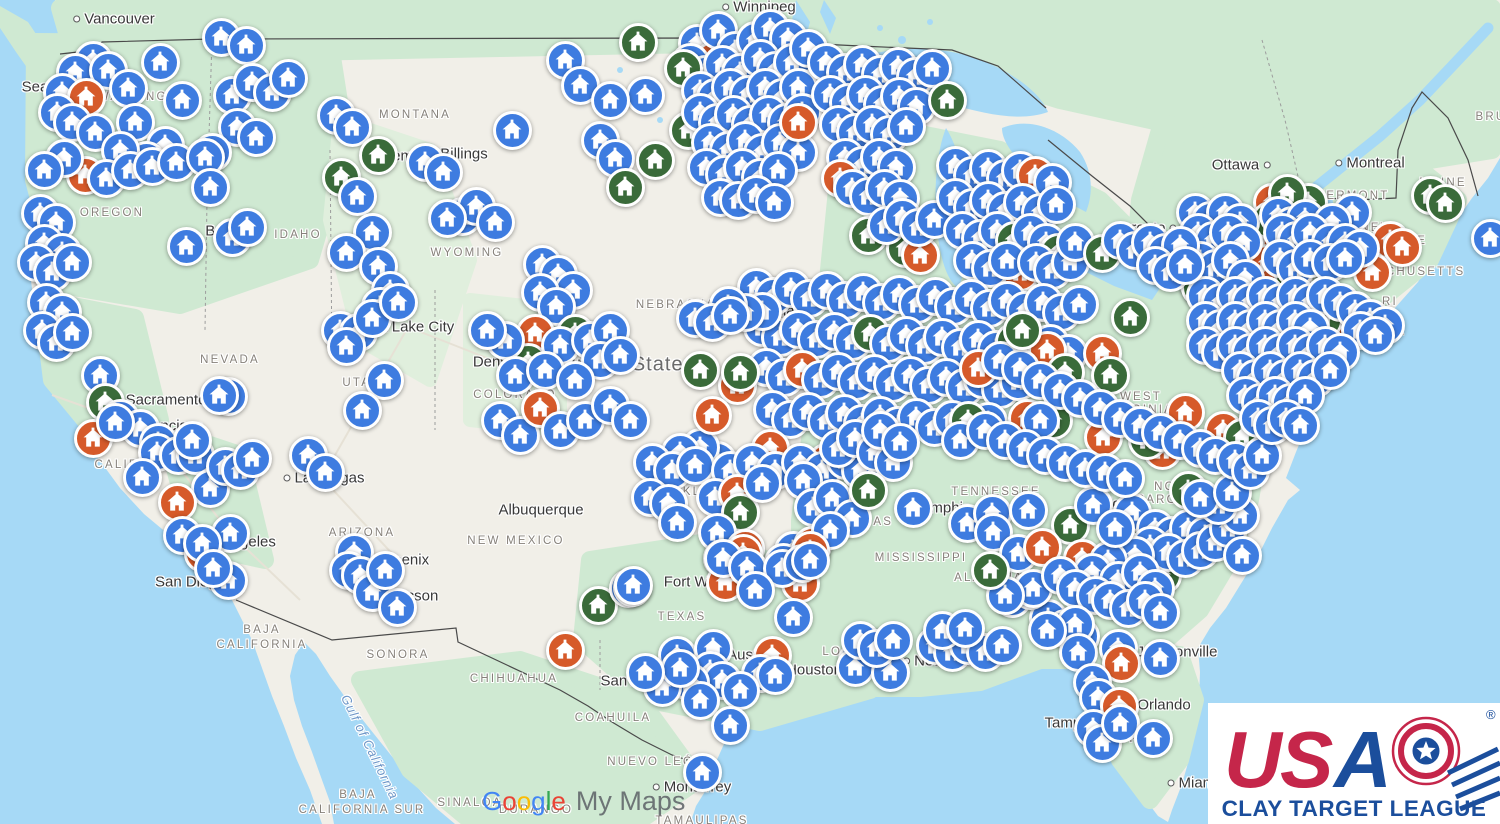 The height and width of the screenshot is (824, 1500). Describe the element at coordinates (230, 360) in the screenshot. I see `map-label: NEVADA` at that location.